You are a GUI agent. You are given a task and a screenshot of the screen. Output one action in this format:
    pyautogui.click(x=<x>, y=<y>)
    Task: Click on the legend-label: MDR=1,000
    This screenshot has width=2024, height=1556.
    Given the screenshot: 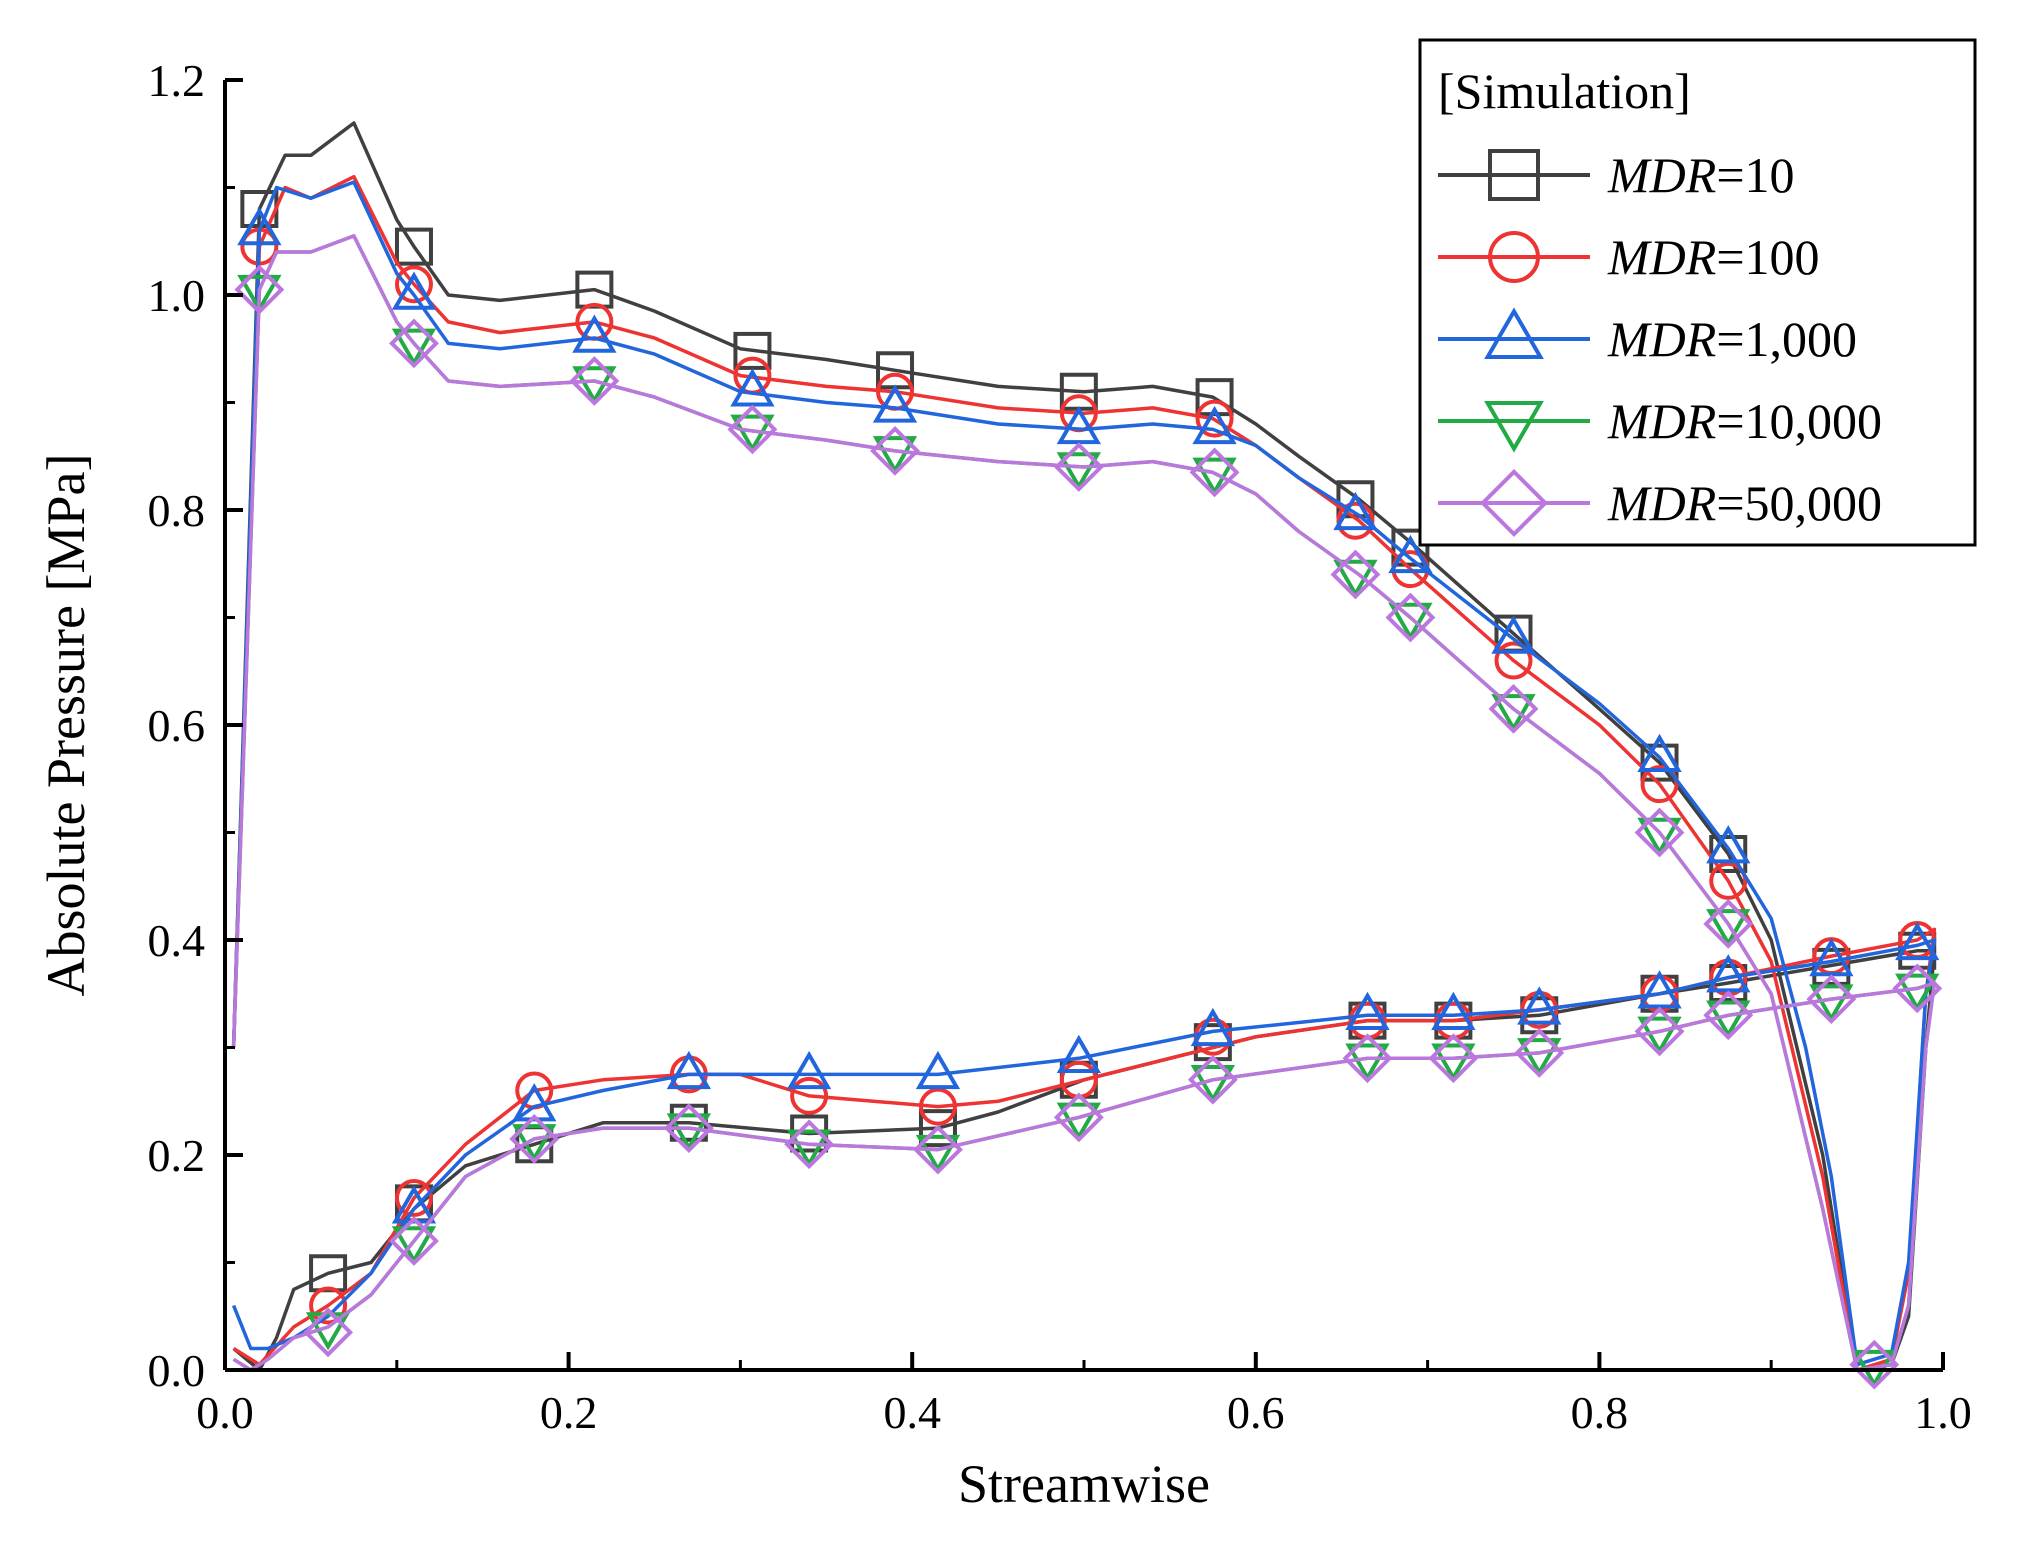 What is the action you would take?
    pyautogui.click(x=1732, y=339)
    